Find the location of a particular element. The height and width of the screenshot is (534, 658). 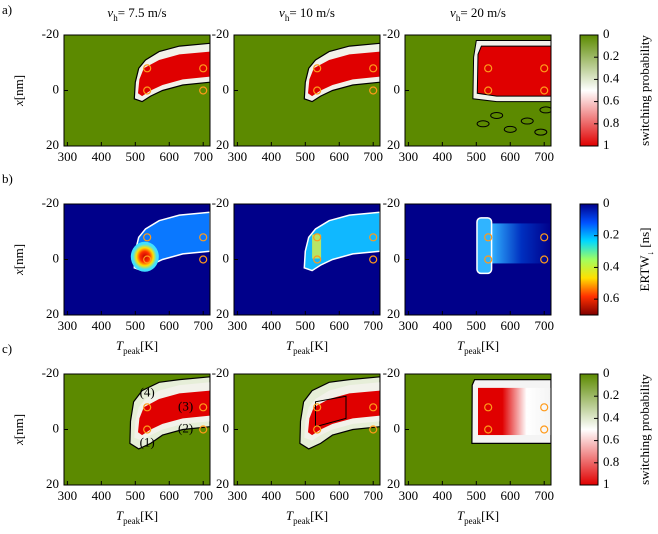

annotation: (4) is located at coordinates (147, 391).